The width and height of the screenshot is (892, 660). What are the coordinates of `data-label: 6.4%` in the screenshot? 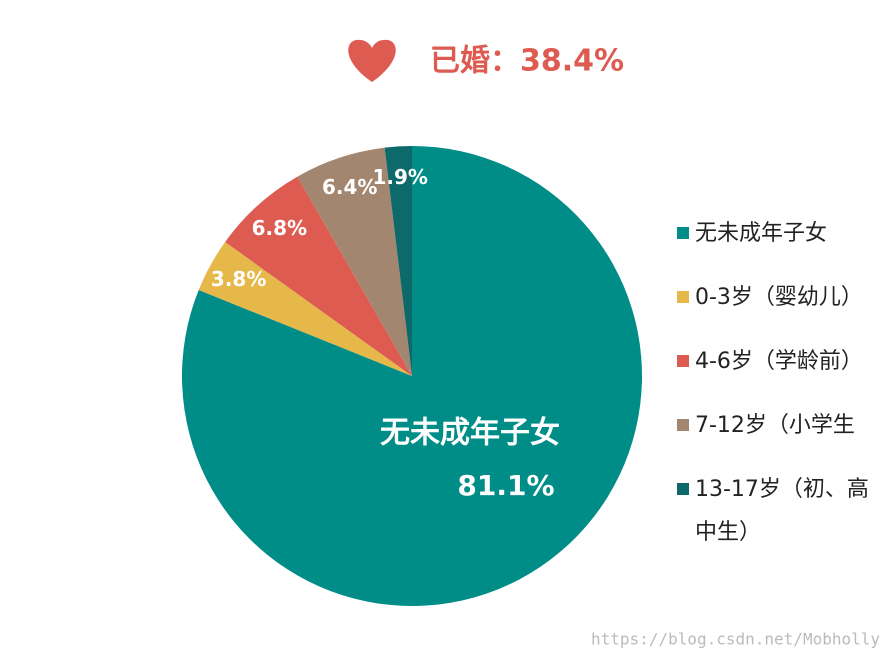 It's located at (349, 187).